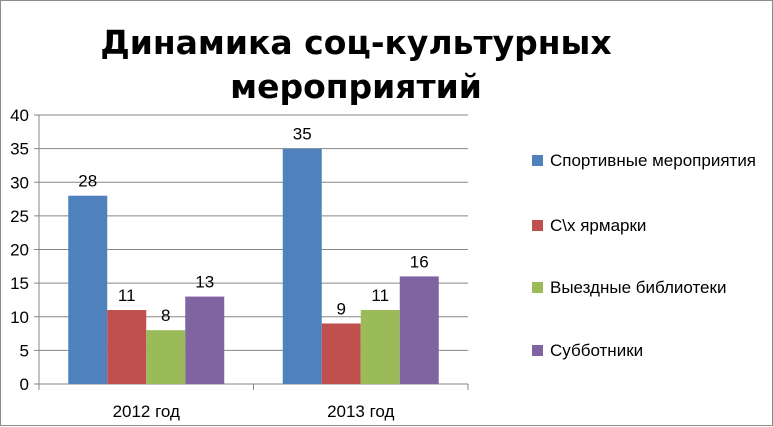 Image resolution: width=773 pixels, height=427 pixels. I want to click on legend-label: Спортивные мероприятия, so click(653, 160).